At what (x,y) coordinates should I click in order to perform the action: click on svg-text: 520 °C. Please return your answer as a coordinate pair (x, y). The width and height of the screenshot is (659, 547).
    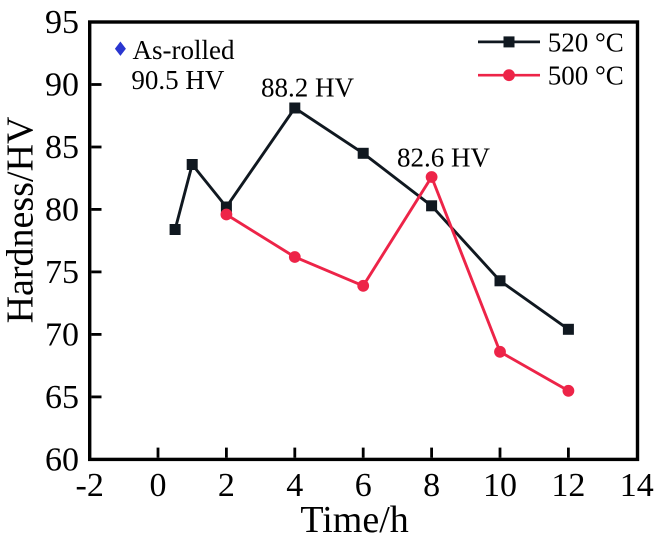
    Looking at the image, I should click on (586, 42).